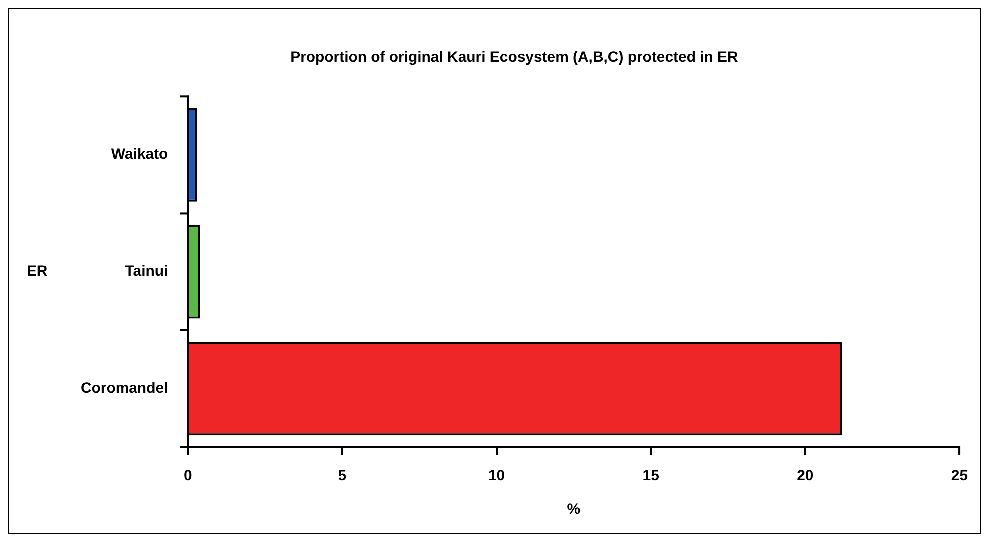 This screenshot has width=991, height=544. I want to click on y-tick-label: Tainui, so click(146, 271).